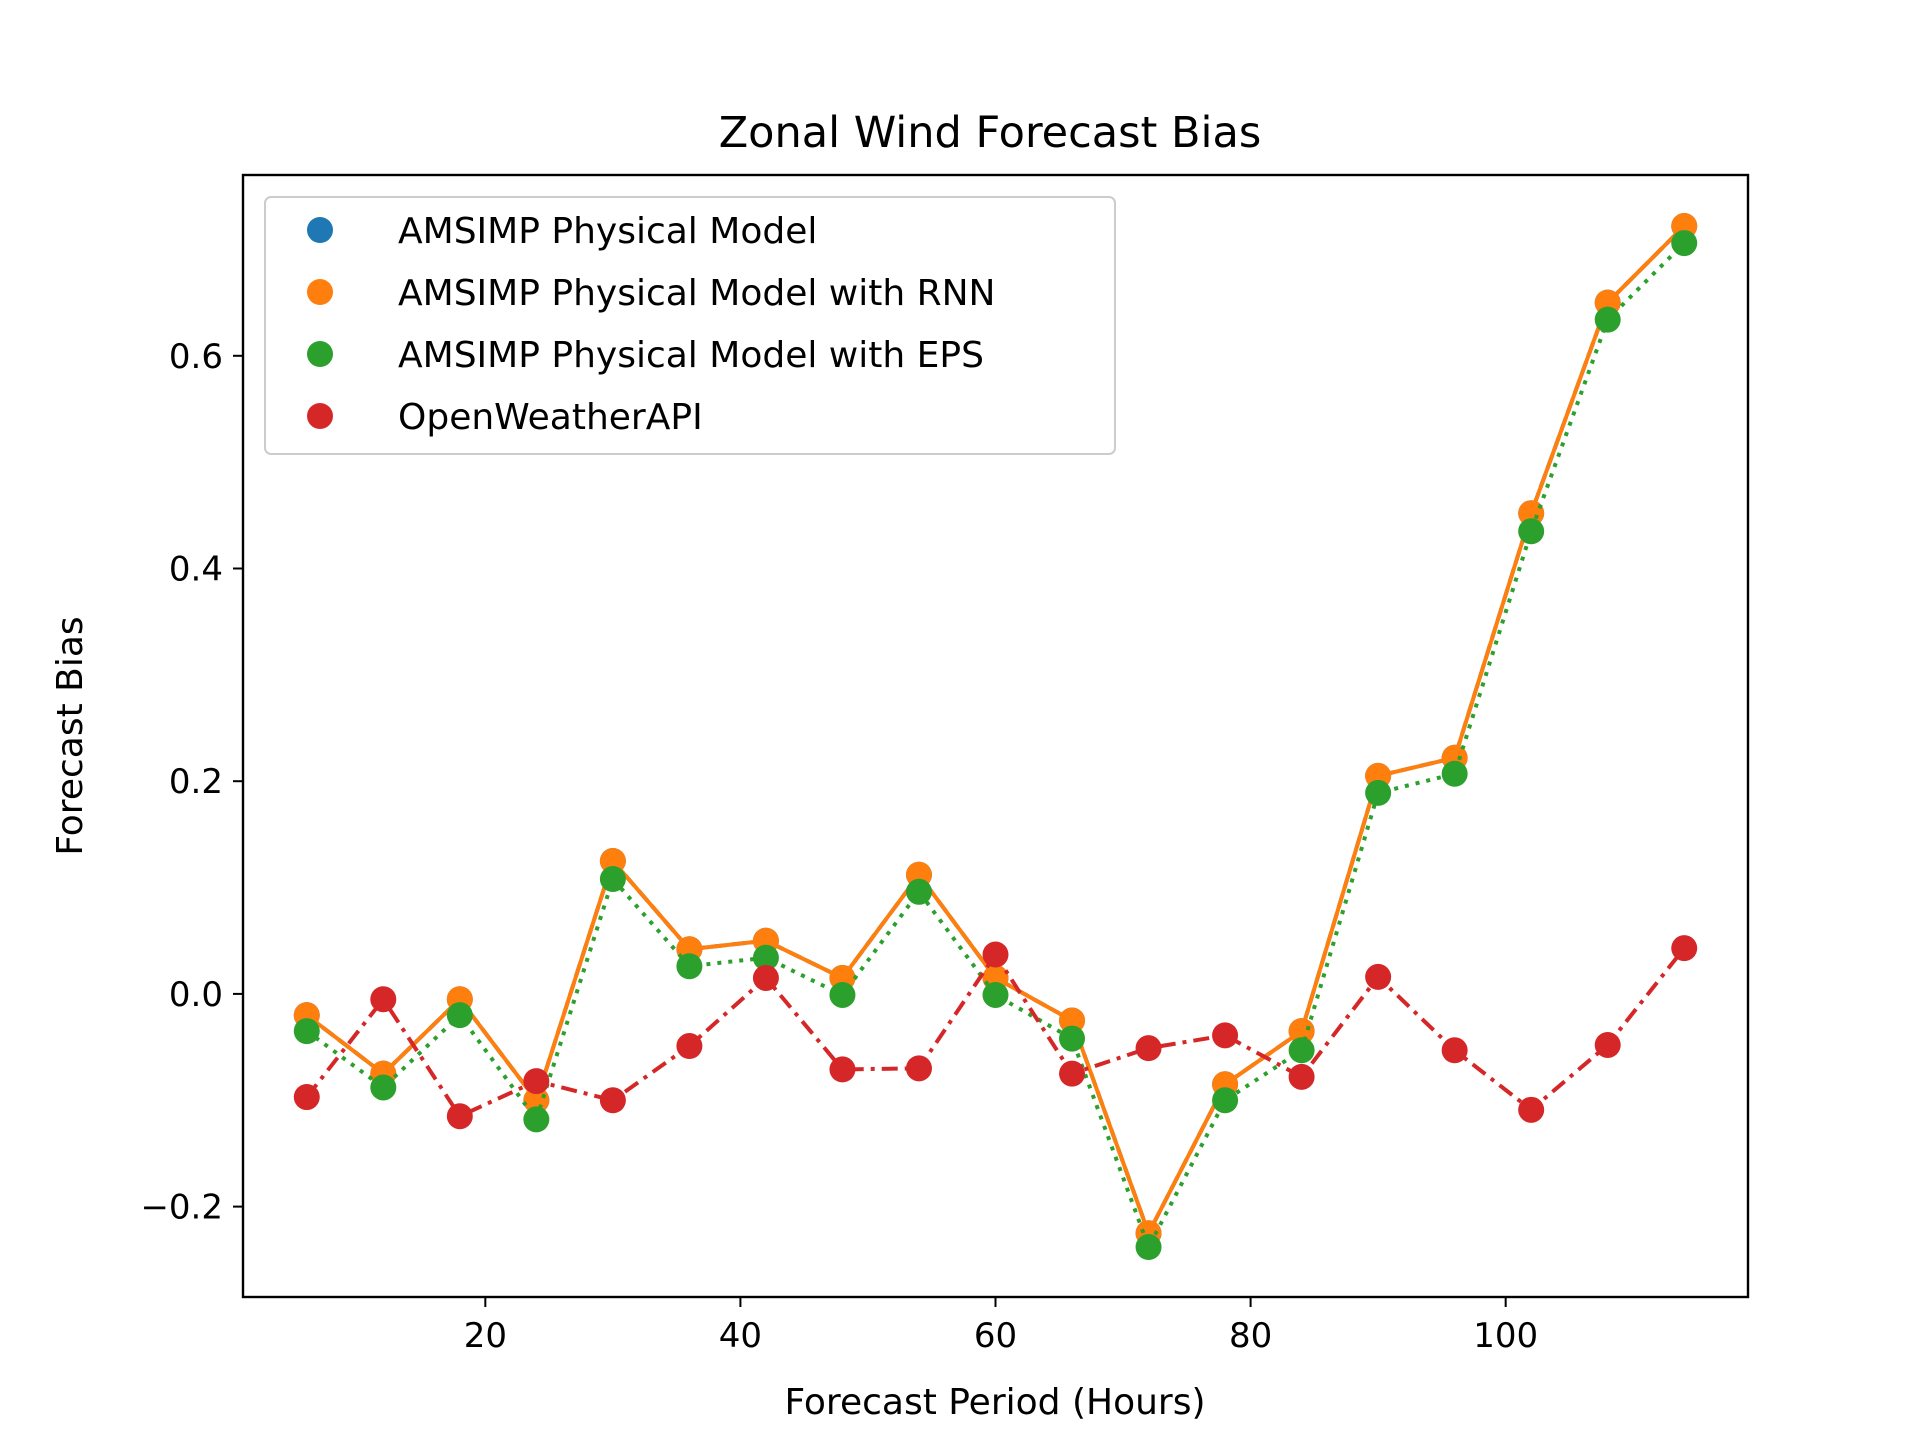 The height and width of the screenshot is (1440, 1920). I want to click on x-tick-label: 40, so click(740, 1336).